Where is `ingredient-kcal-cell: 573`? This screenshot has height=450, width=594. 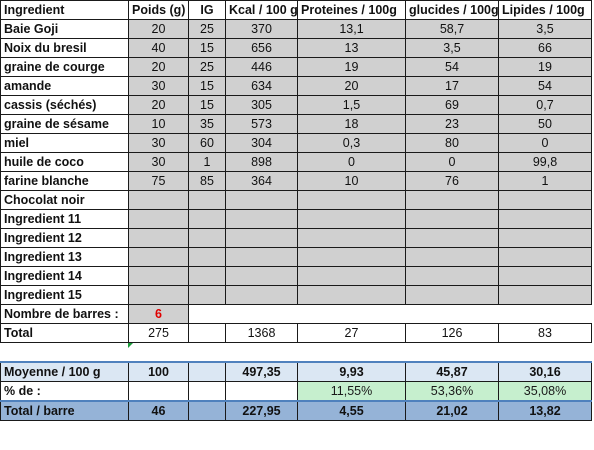 ingredient-kcal-cell: 573 is located at coordinates (261, 124).